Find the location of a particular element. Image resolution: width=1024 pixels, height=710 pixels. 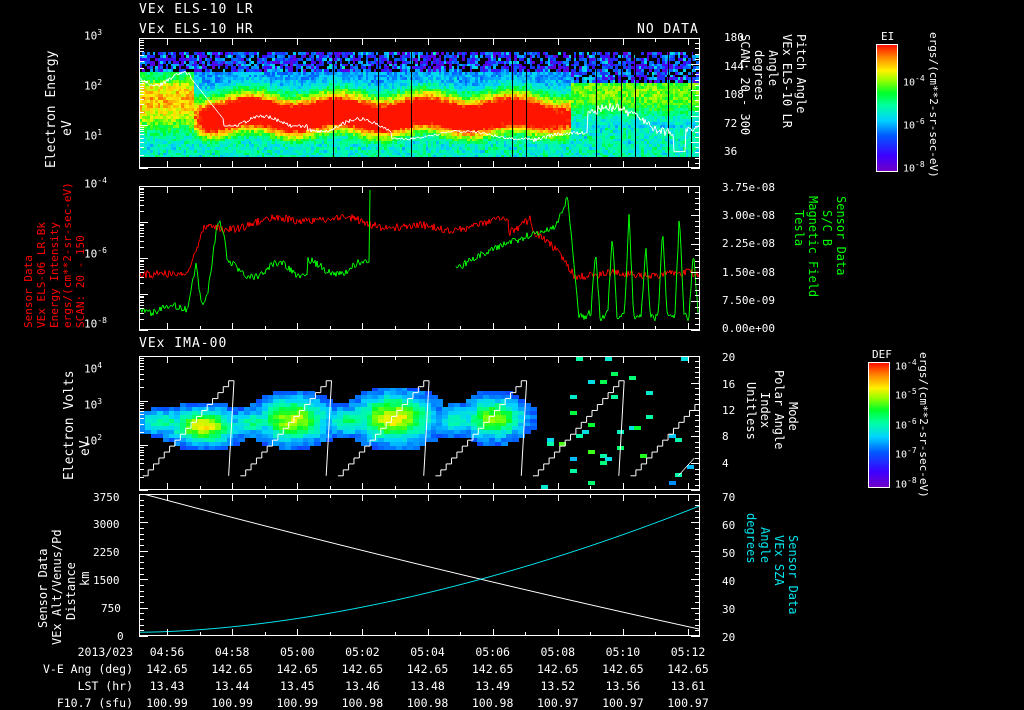

panel1-colorbar-name: EI is located at coordinates (888, 36).